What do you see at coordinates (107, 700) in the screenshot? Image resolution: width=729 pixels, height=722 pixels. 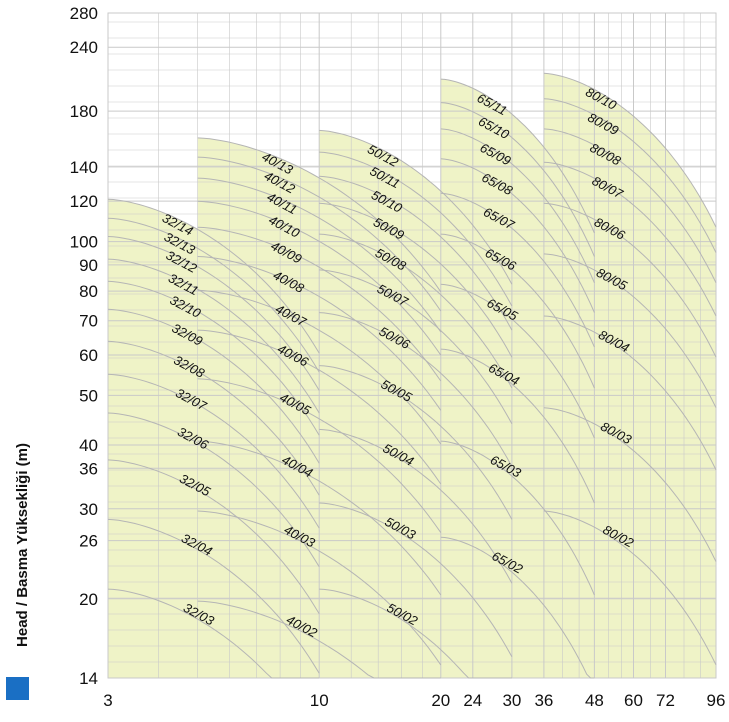 I see `x-tick-label: 3` at bounding box center [107, 700].